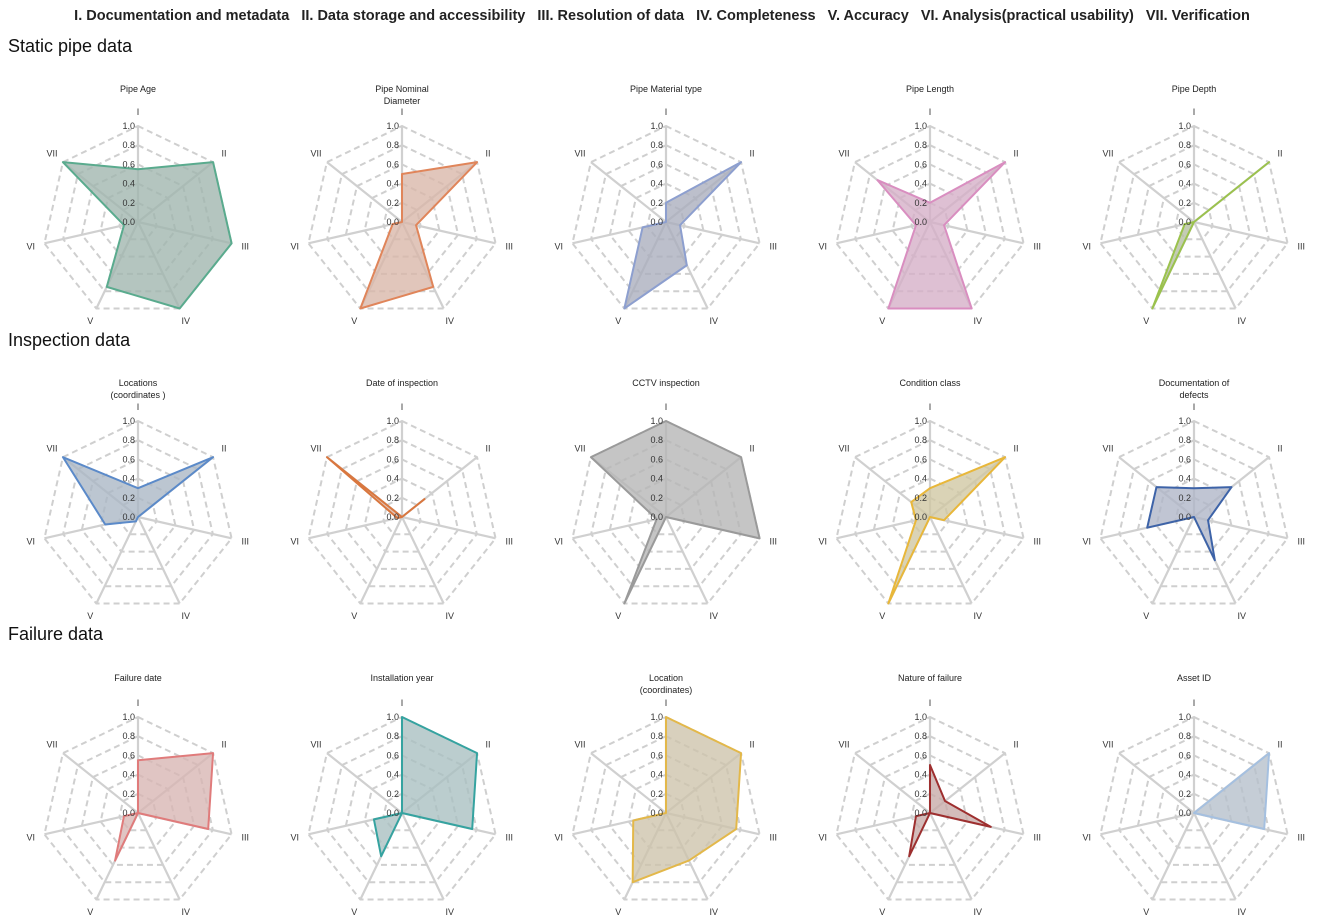 The image size is (1324, 917). What do you see at coordinates (56, 634) in the screenshot?
I see `section-title-failure: Failure data` at bounding box center [56, 634].